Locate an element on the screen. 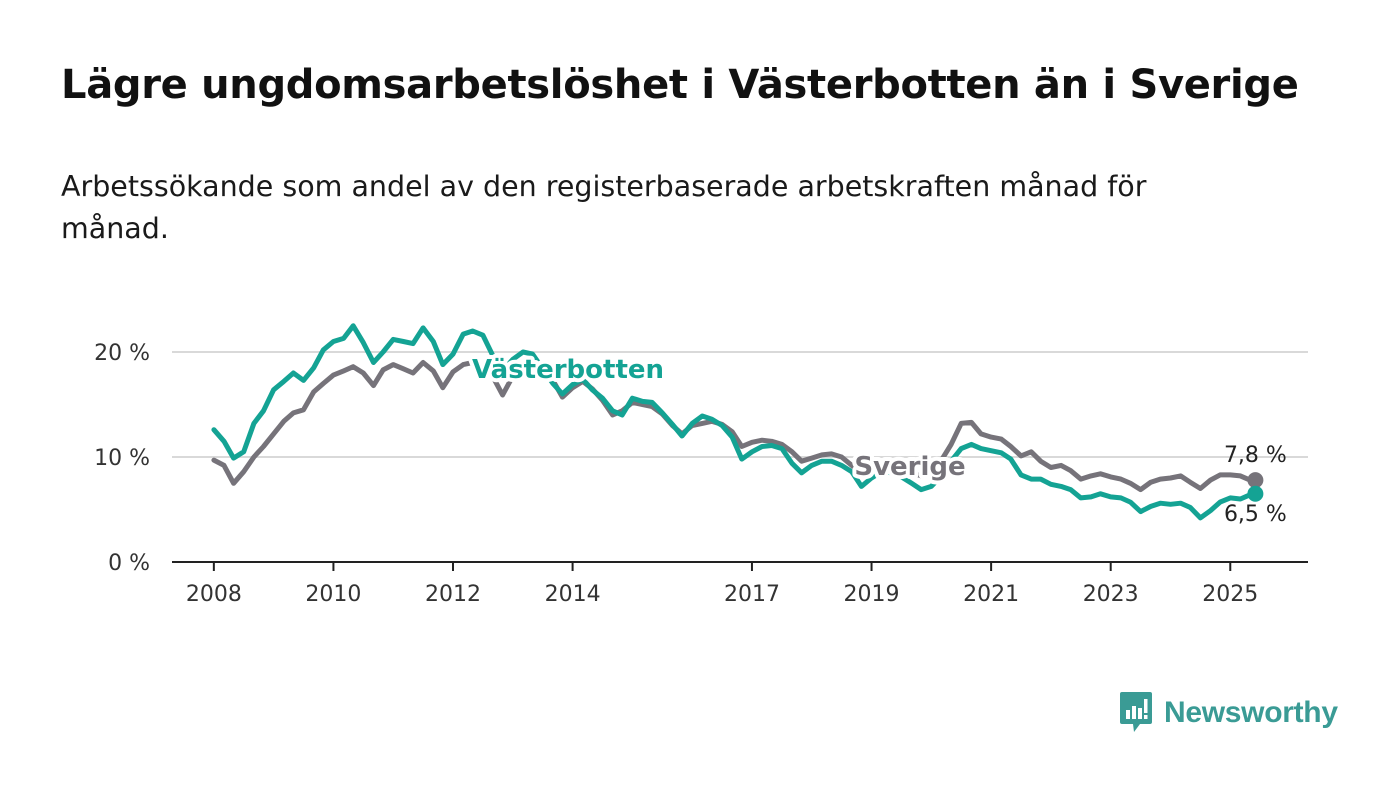  x-tick-label: 2019 is located at coordinates (872, 594).